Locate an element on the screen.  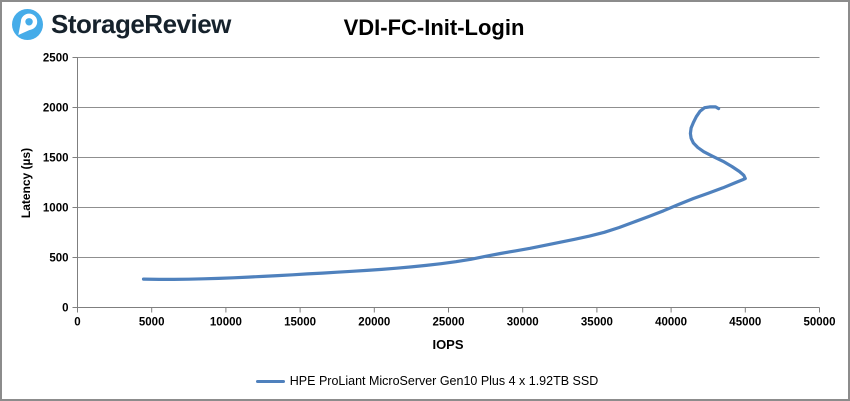
x-tick-label: 20000 is located at coordinates (374, 323).